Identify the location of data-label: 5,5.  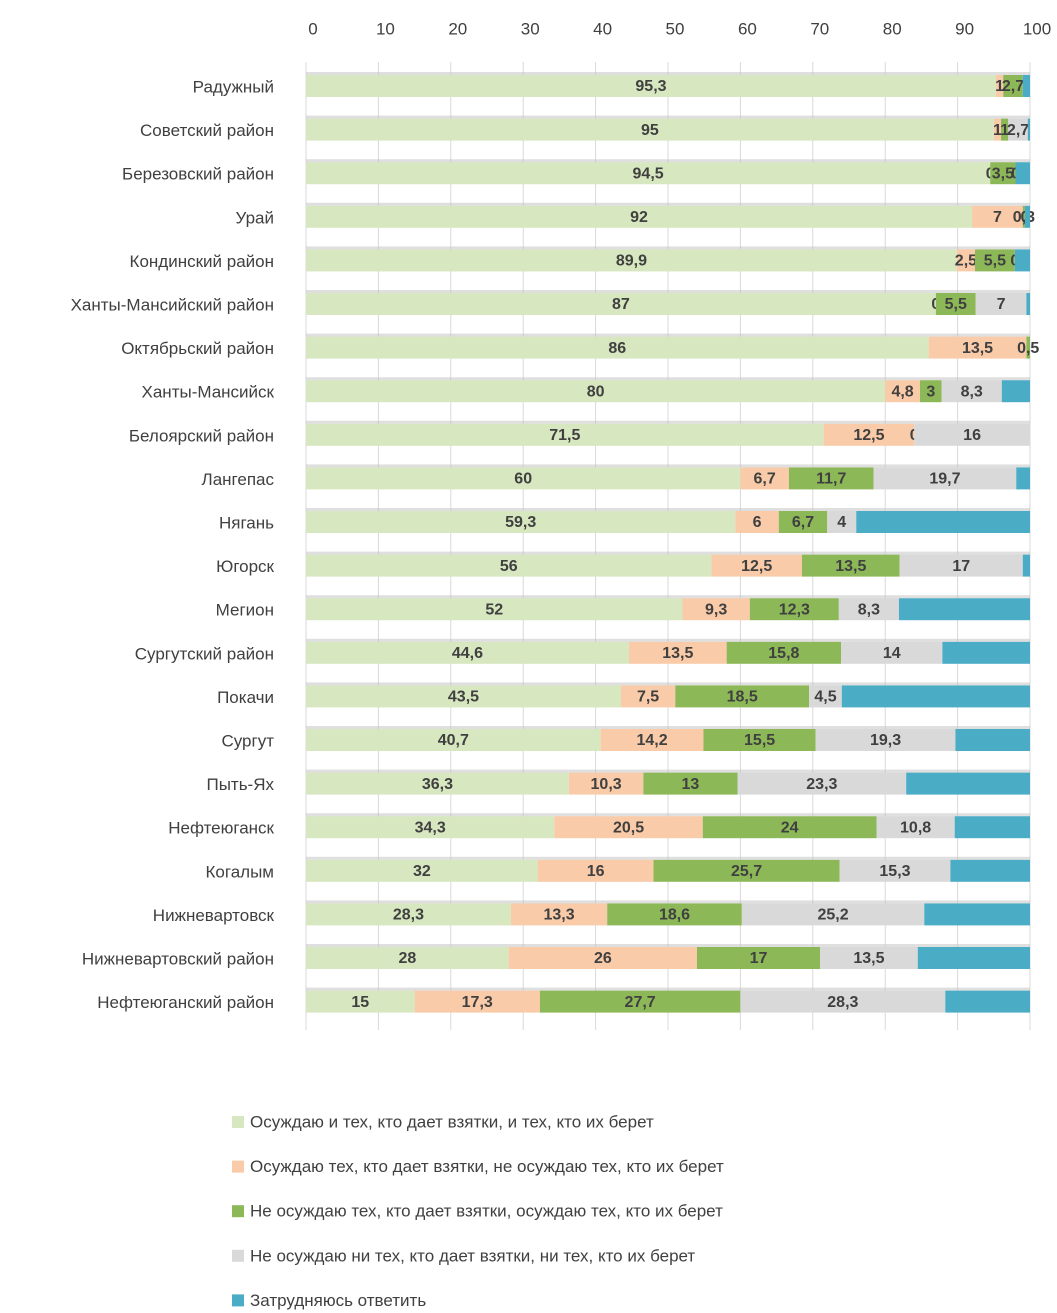
(995, 261).